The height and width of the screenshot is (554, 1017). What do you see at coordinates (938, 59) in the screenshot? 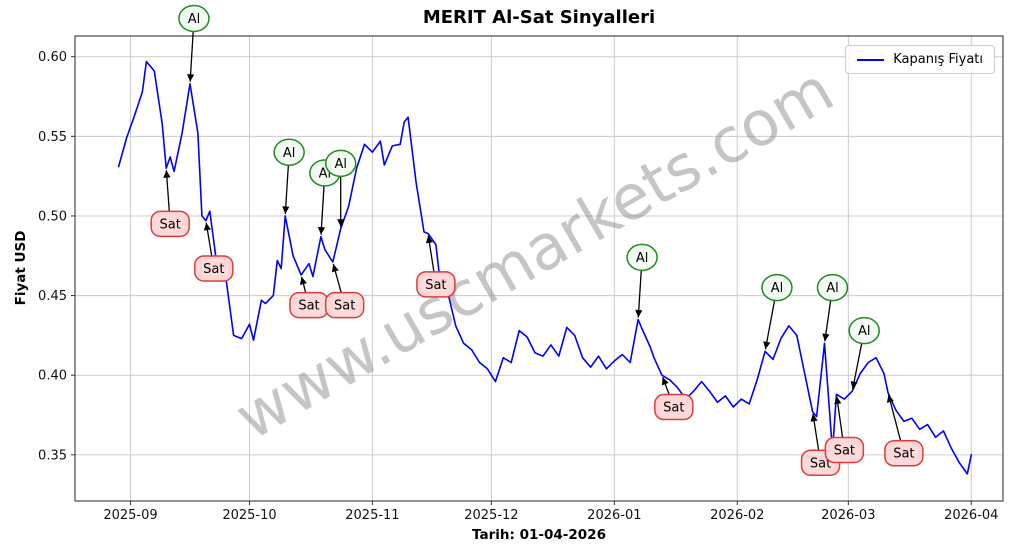
I see `legend-label: Kapanış Fiyatı` at bounding box center [938, 59].